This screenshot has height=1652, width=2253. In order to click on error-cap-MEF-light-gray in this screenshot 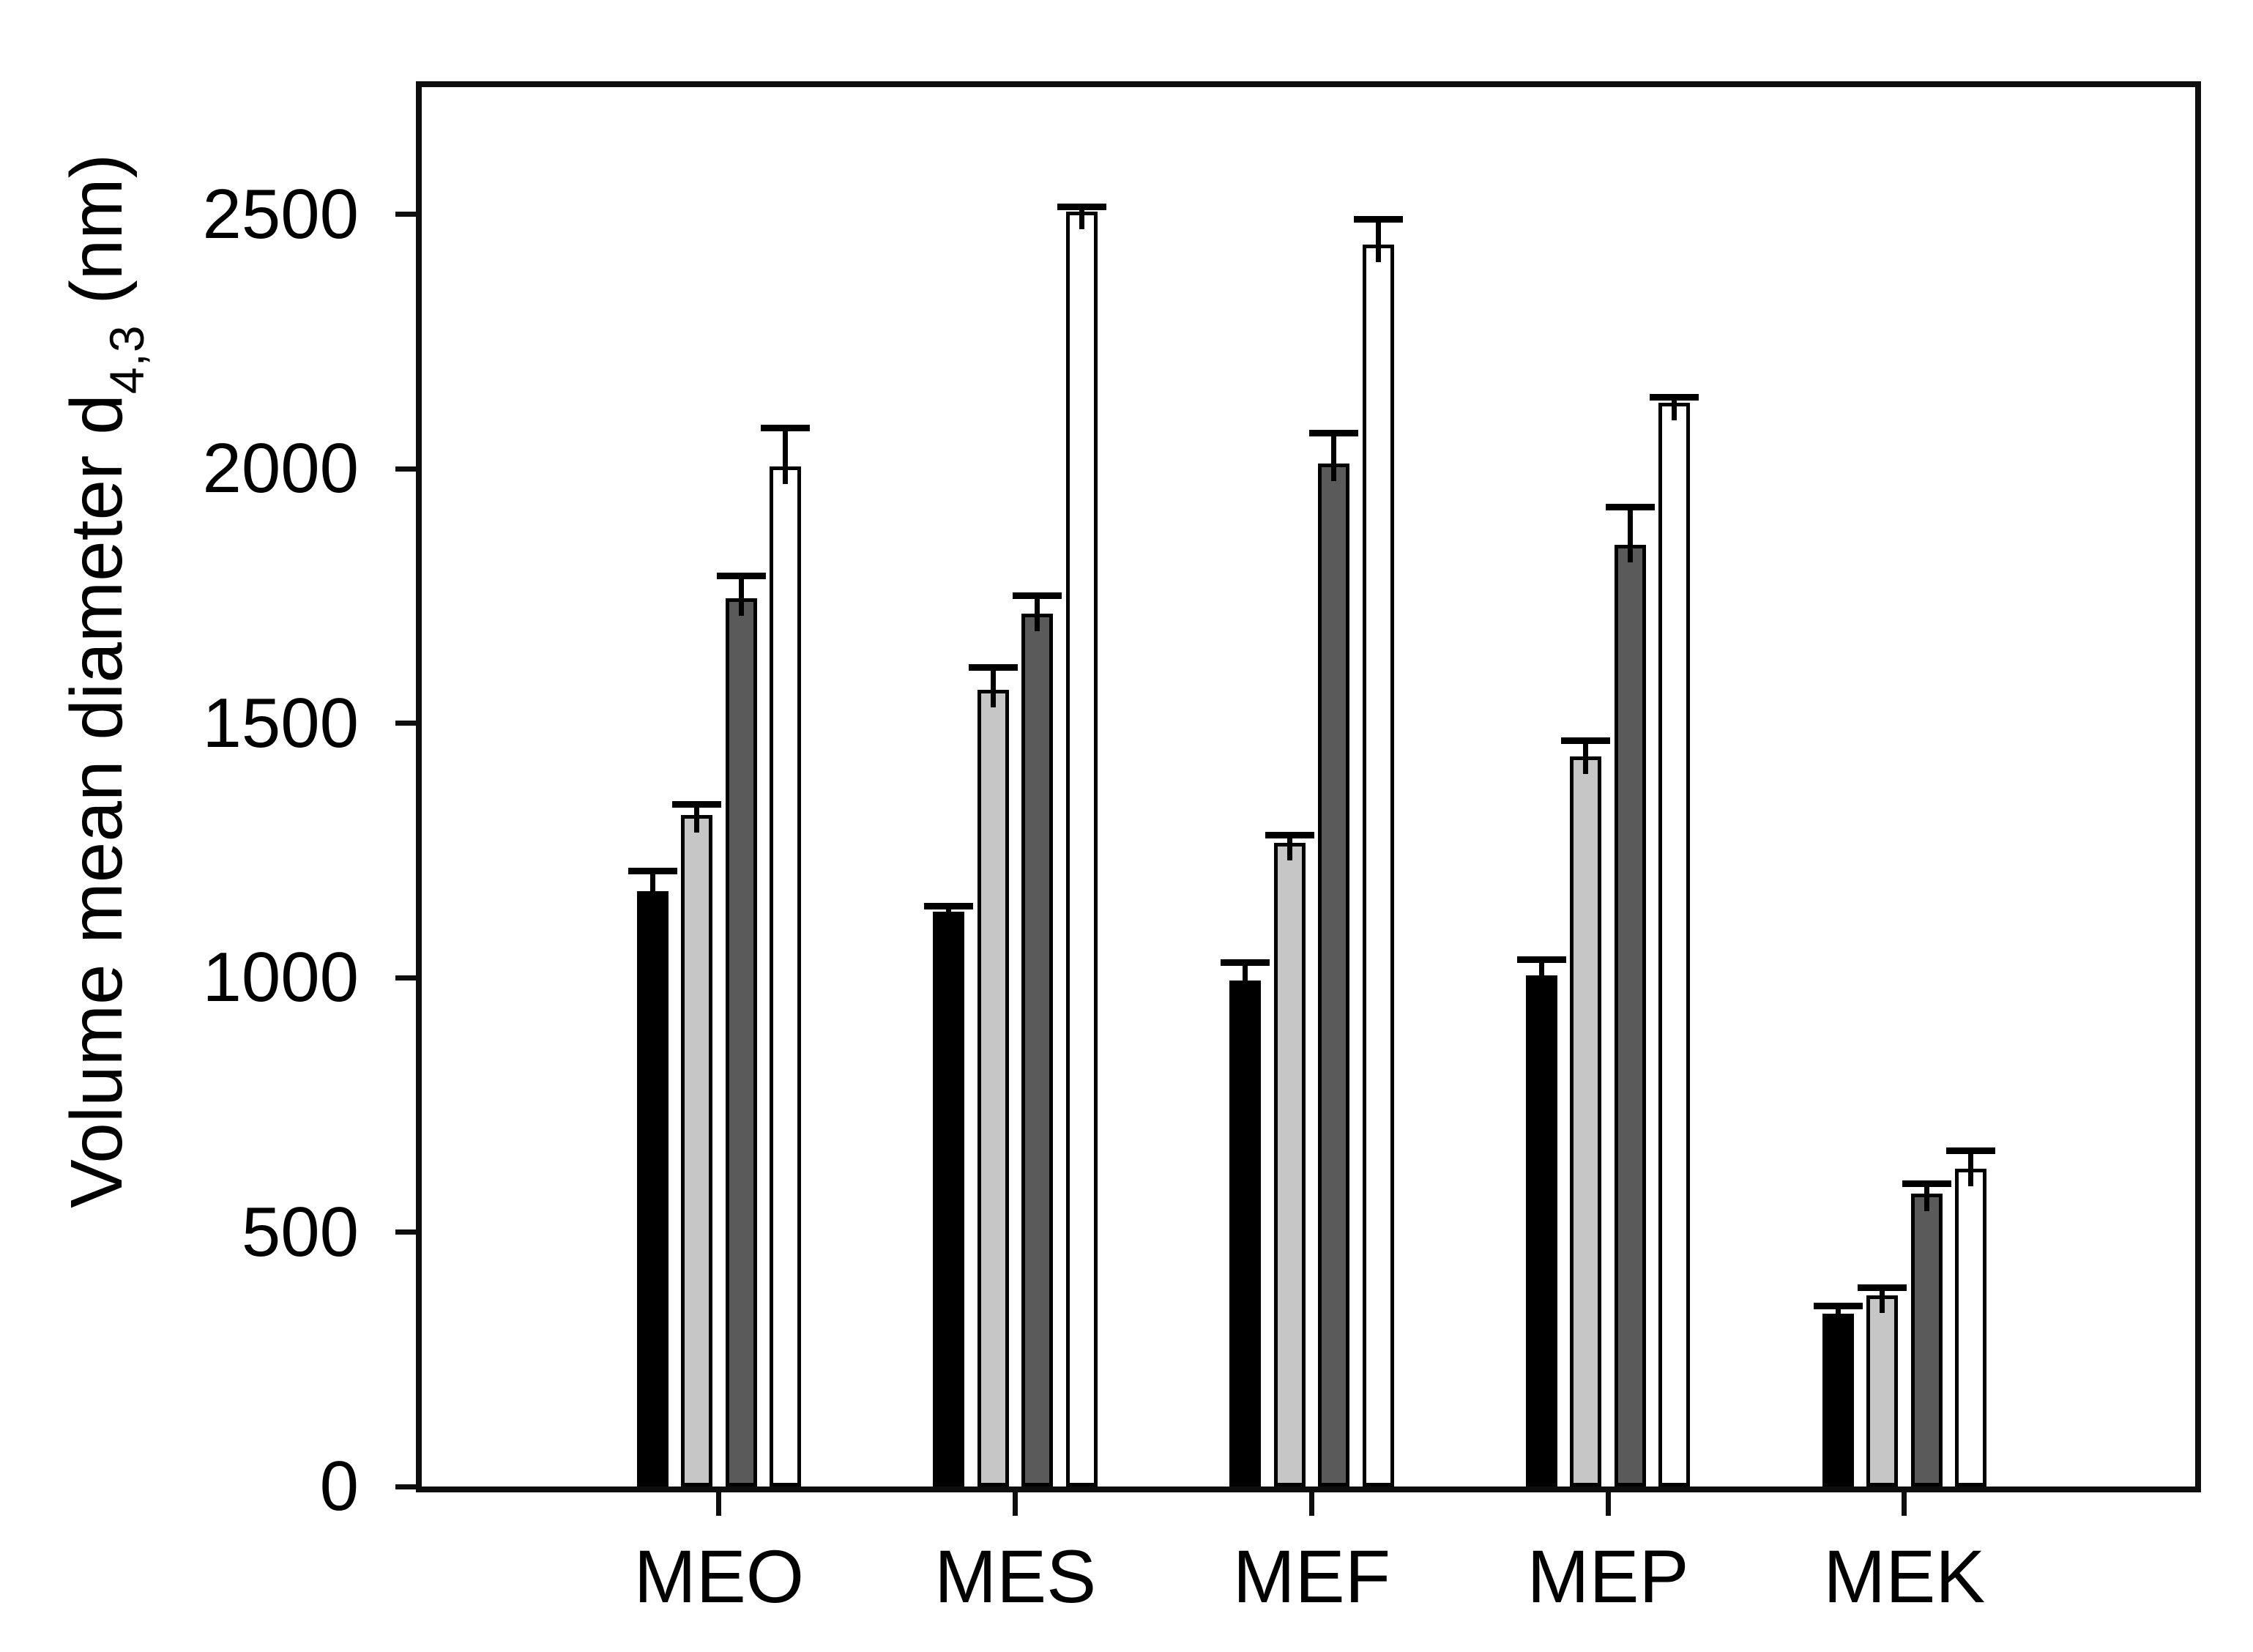, I will do `click(1290, 836)`.